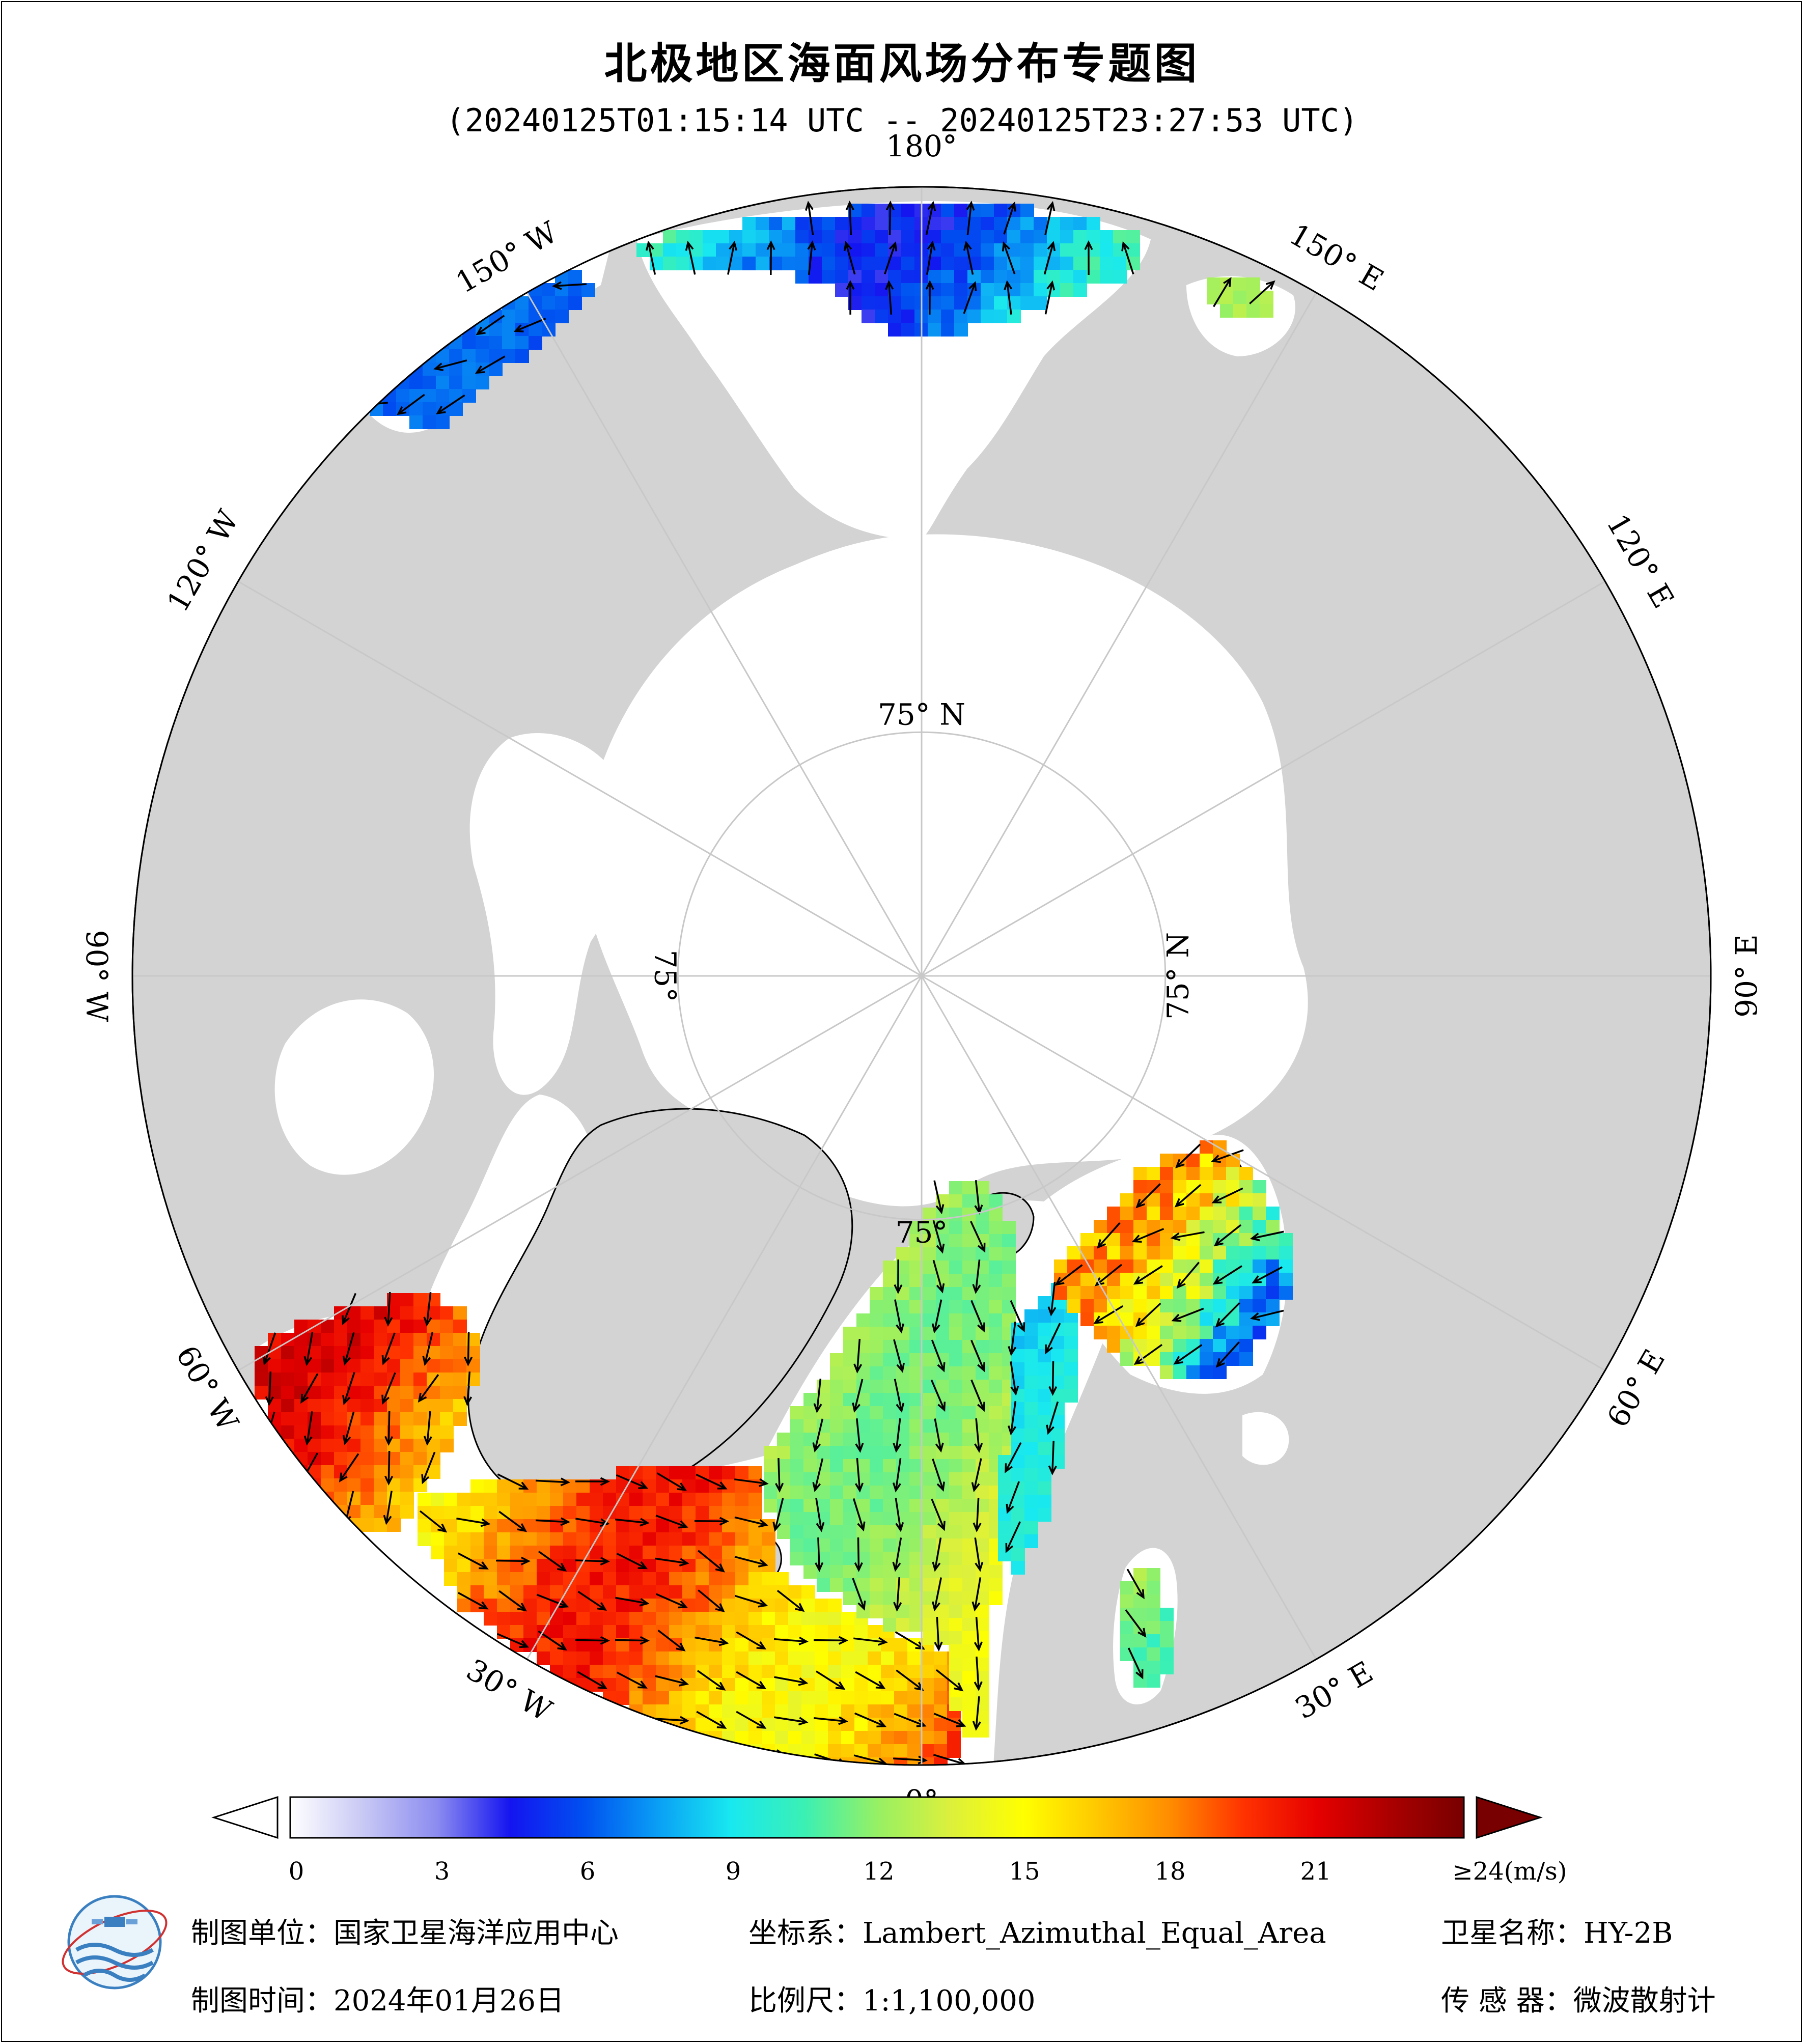 This screenshot has width=1804, height=2044. Describe the element at coordinates (724, 634) in the screenshot. I see `meridian-line` at that location.